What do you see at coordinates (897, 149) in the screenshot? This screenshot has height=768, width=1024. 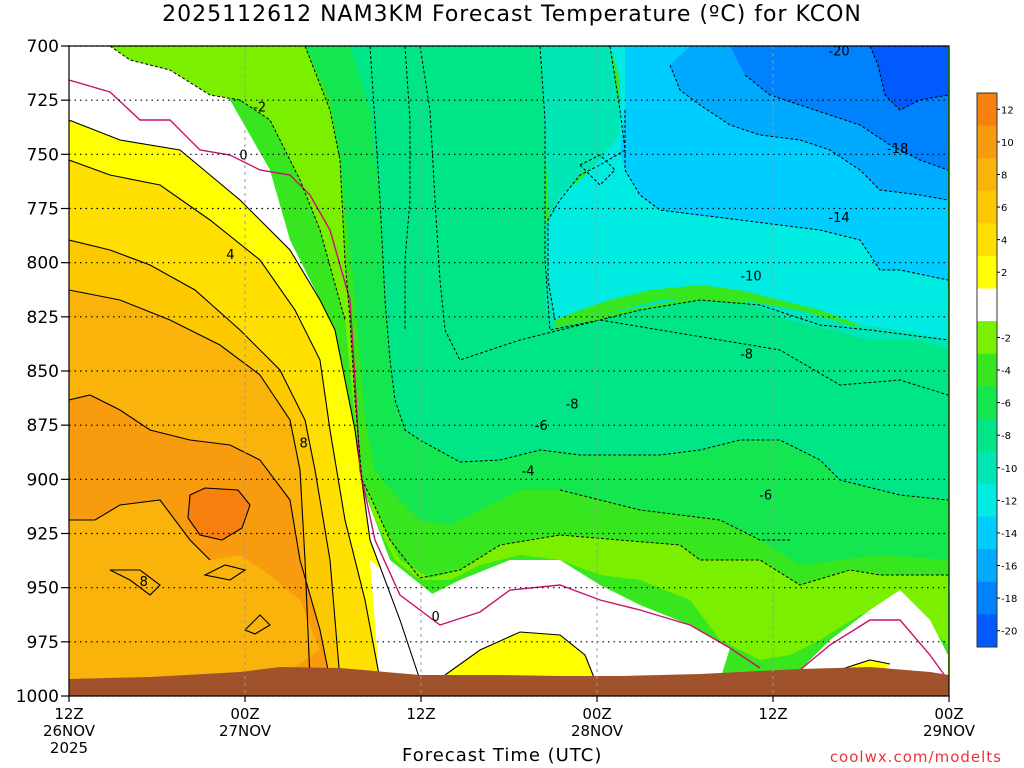 I see `contour-label: -18` at bounding box center [897, 149].